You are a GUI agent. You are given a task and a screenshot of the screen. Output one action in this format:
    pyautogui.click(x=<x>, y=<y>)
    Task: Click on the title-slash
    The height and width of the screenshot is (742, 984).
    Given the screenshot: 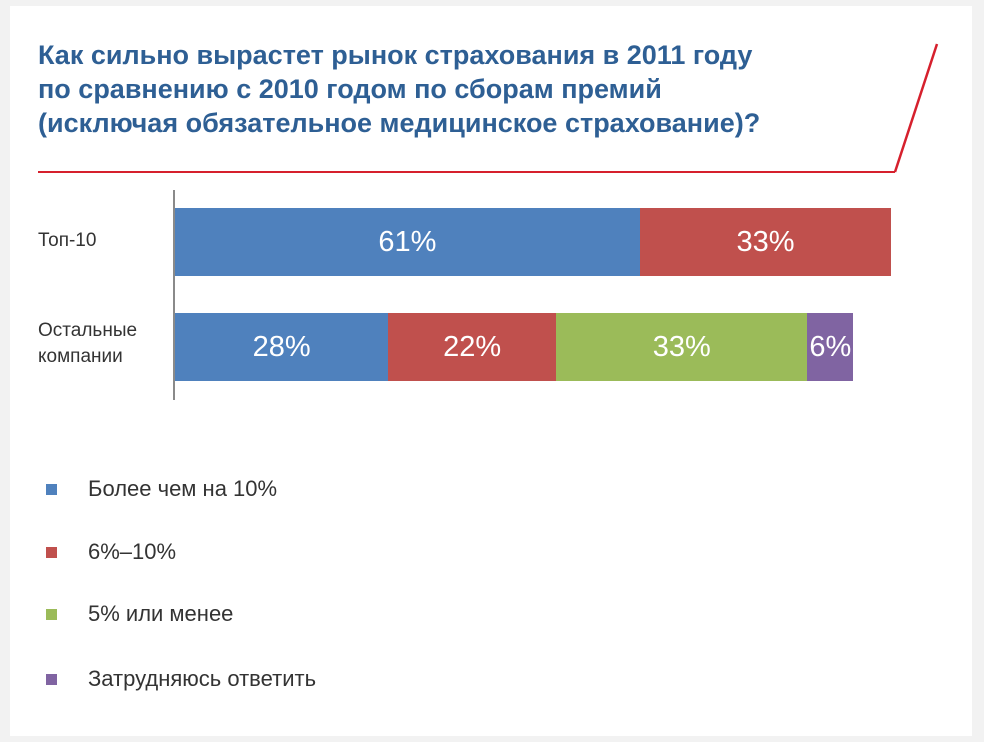 What is the action you would take?
    pyautogui.click(x=916, y=108)
    